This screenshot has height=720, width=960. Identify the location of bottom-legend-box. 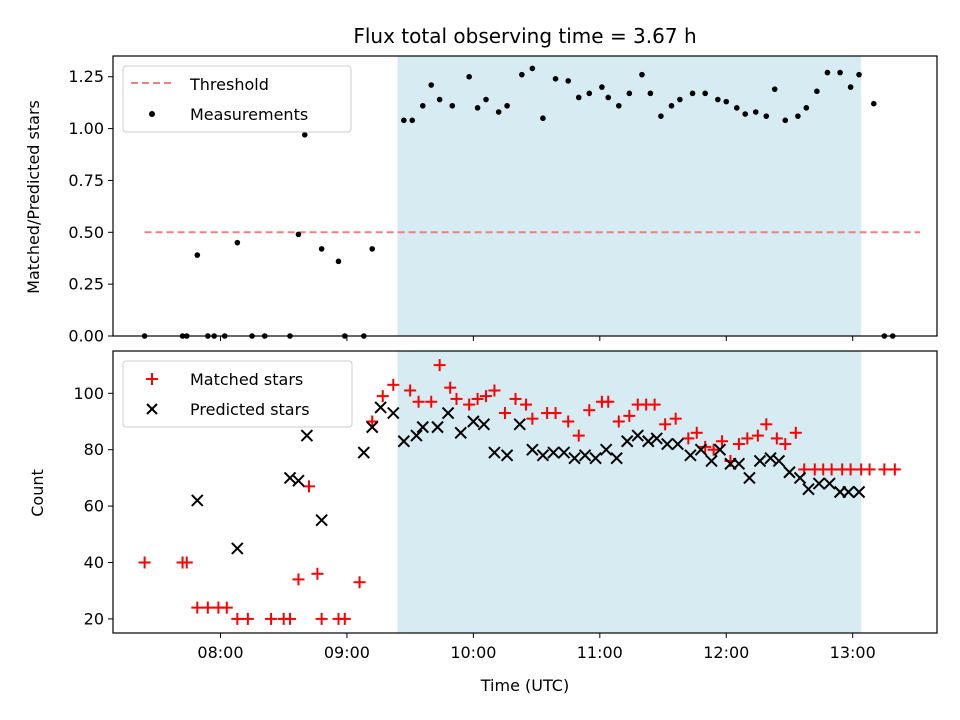
(237, 394).